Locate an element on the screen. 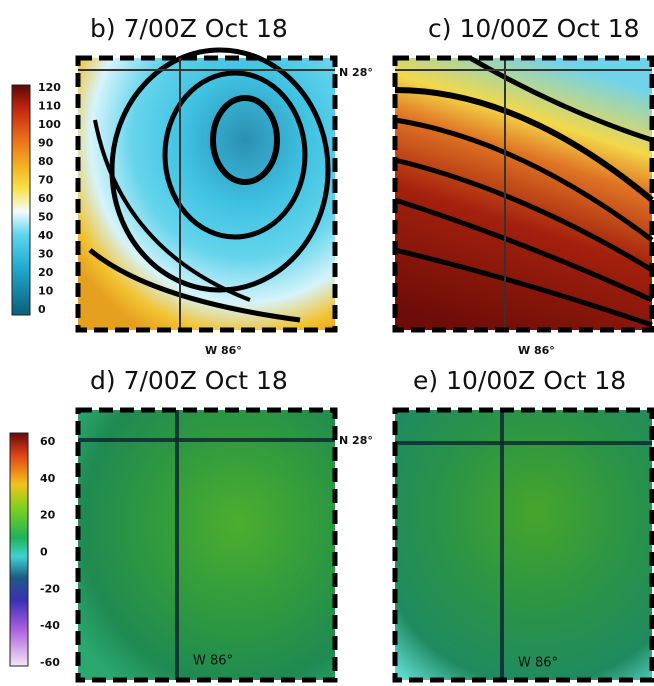 This screenshot has width=654, height=686. colorbar-tick-label: 100 is located at coordinates (49, 124).